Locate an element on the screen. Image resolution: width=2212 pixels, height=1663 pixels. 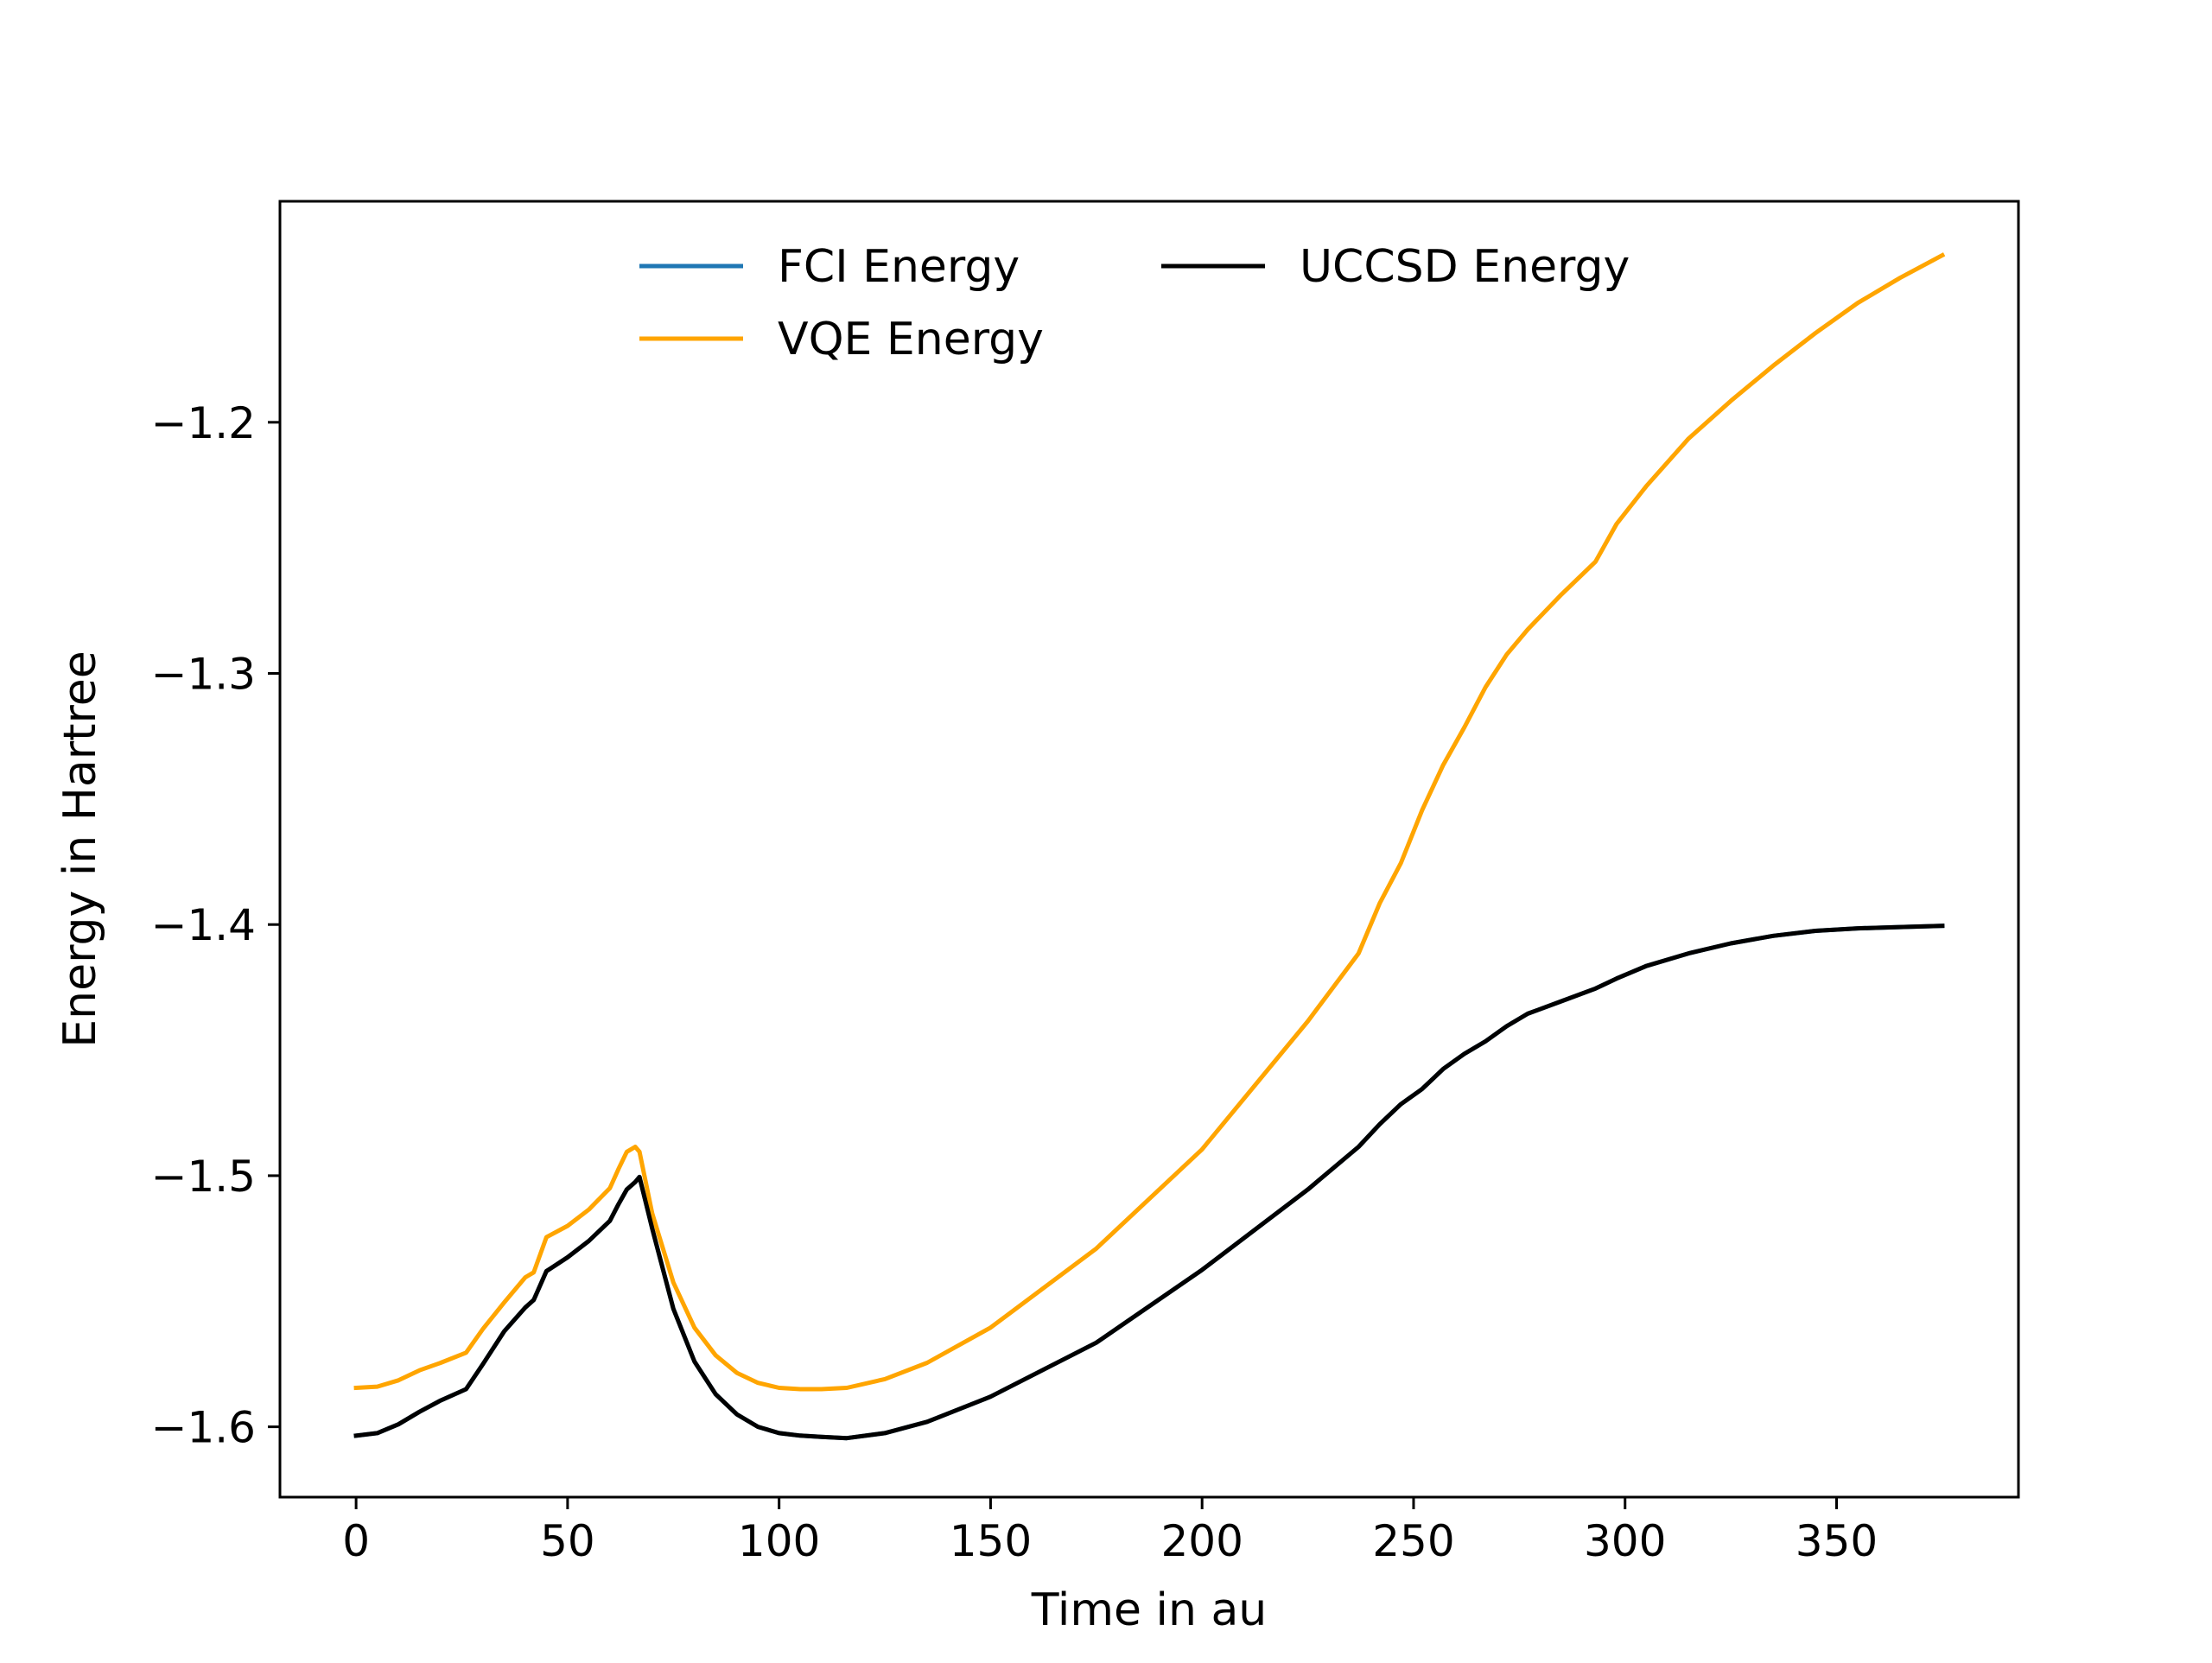
y-tick-label: −1.2 is located at coordinates (203, 423).